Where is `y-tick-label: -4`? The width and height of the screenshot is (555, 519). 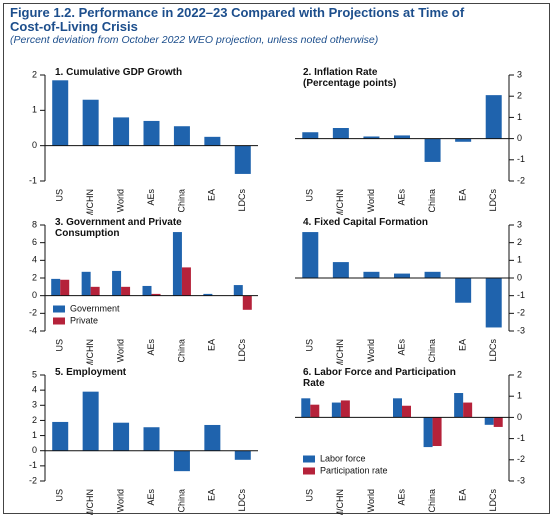
y-tick-label: -4 is located at coordinates (33, 330).